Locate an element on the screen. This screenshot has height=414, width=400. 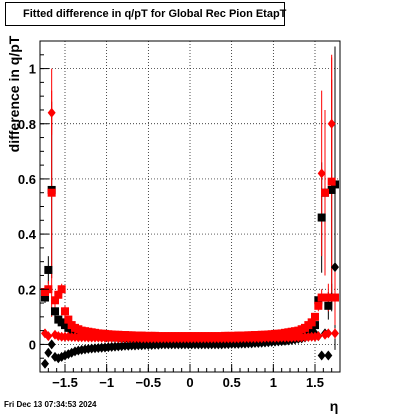
y-tick-label: 0.2 is located at coordinates (27, 289).